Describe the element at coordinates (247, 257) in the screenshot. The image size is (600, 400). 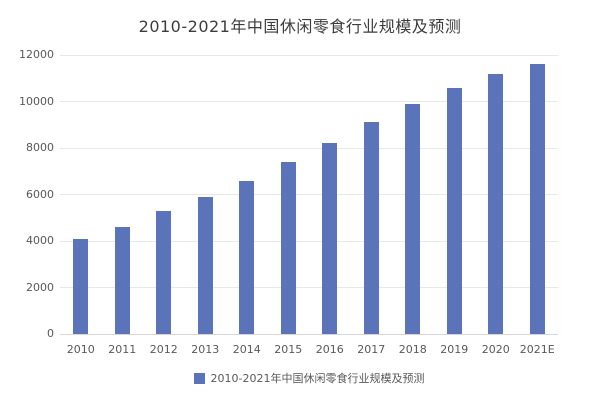
I see `bar-2014` at that location.